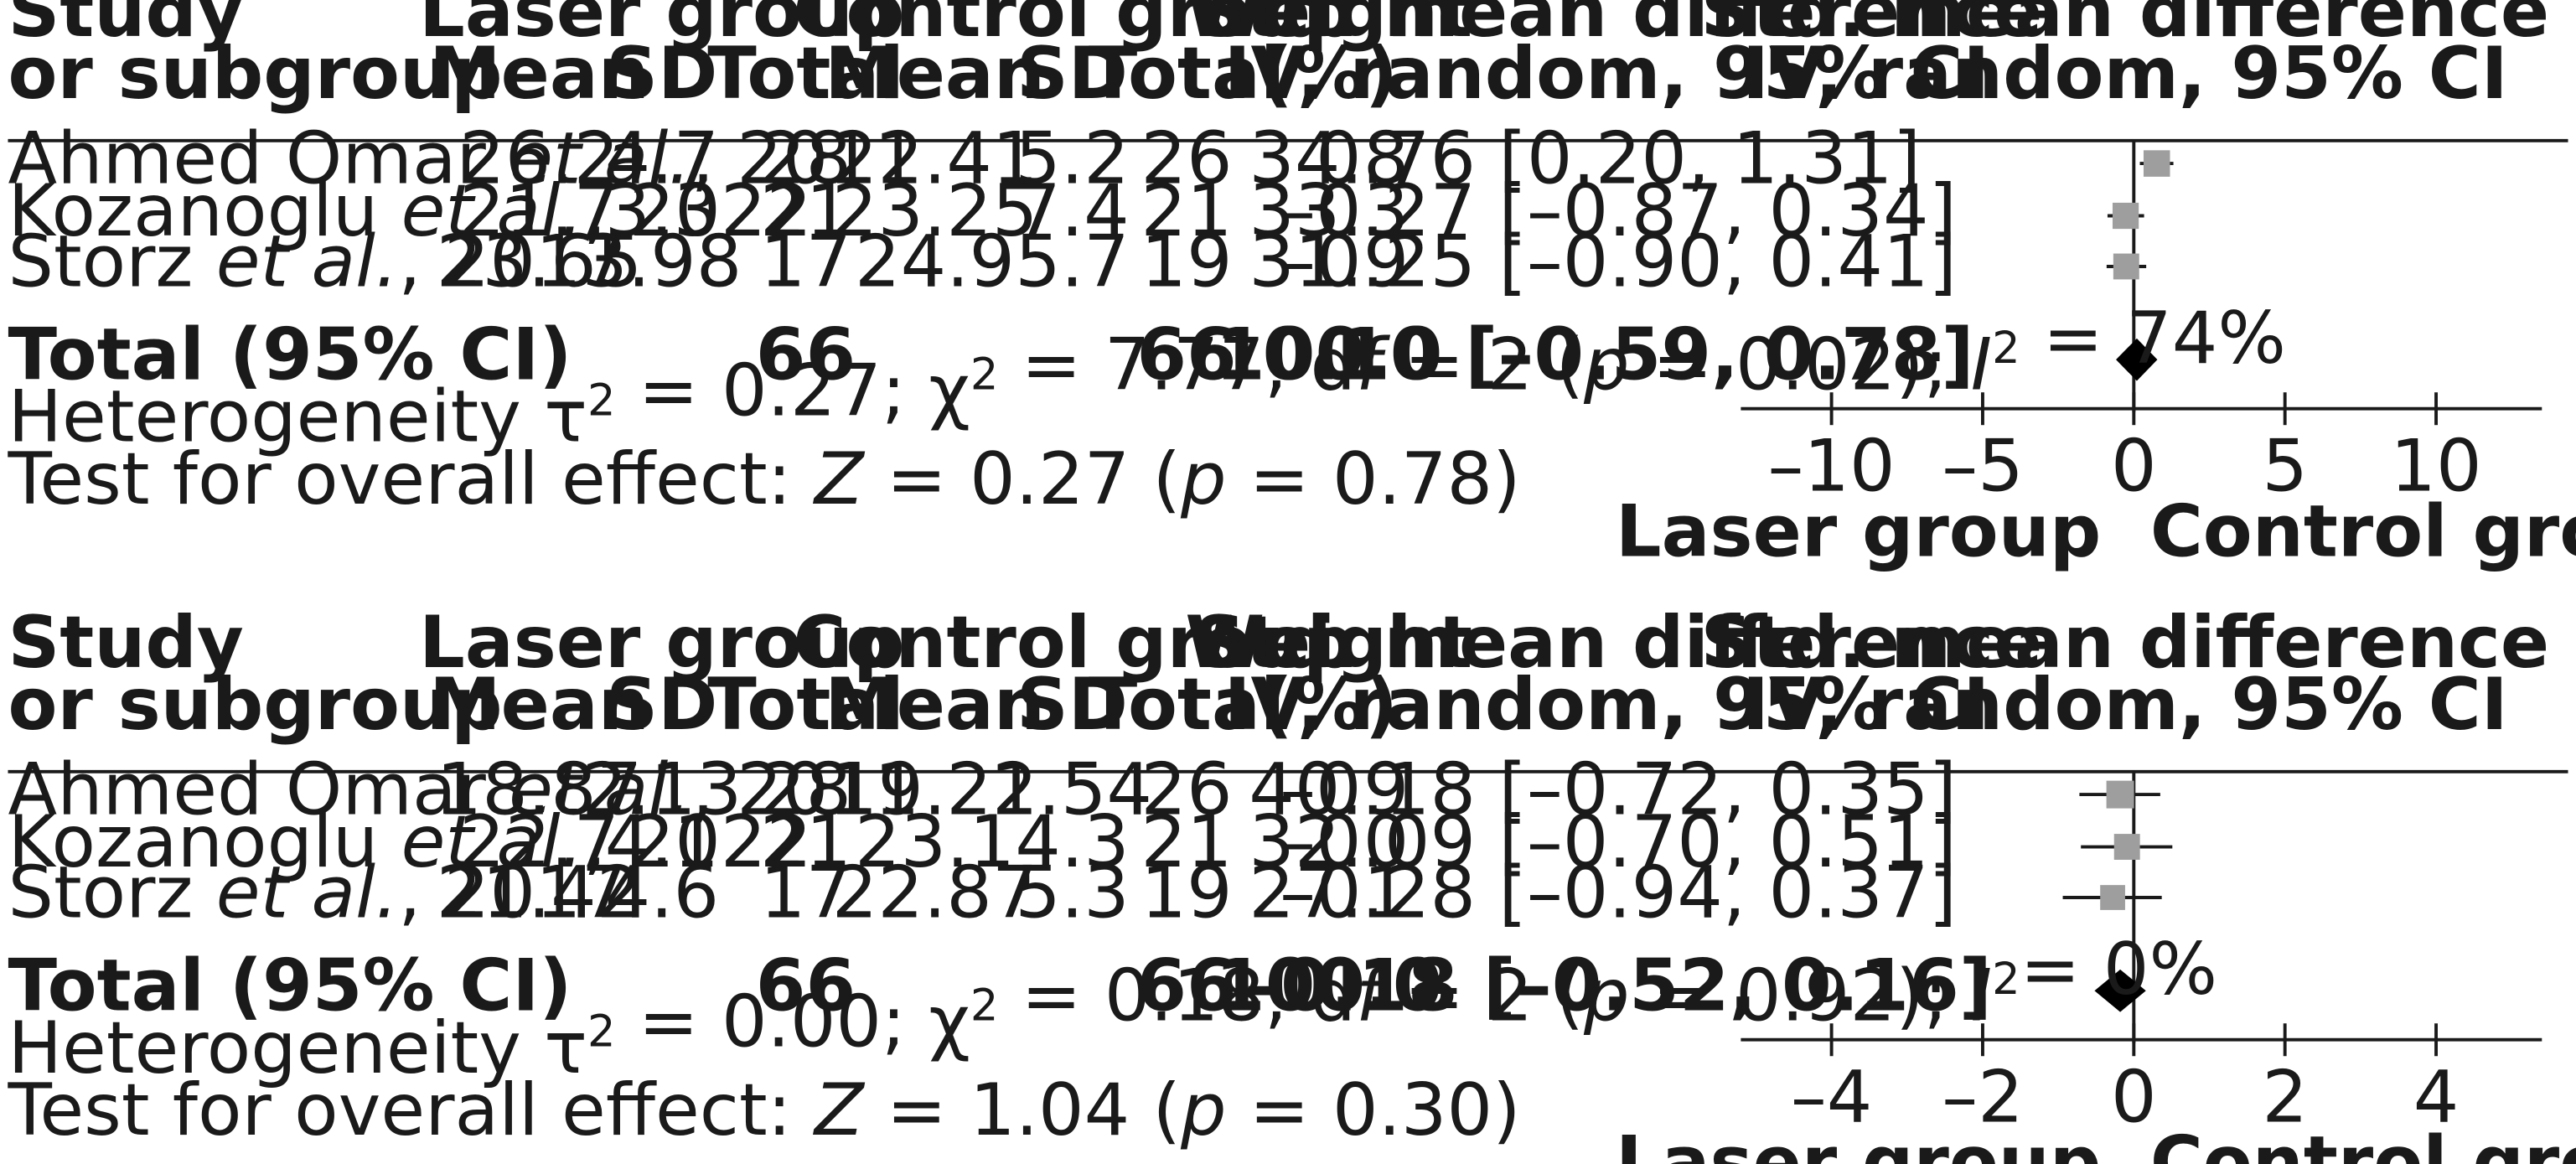  What do you see at coordinates (540, 790) in the screenshot?
I see `laser-mean: 18.87` at bounding box center [540, 790].